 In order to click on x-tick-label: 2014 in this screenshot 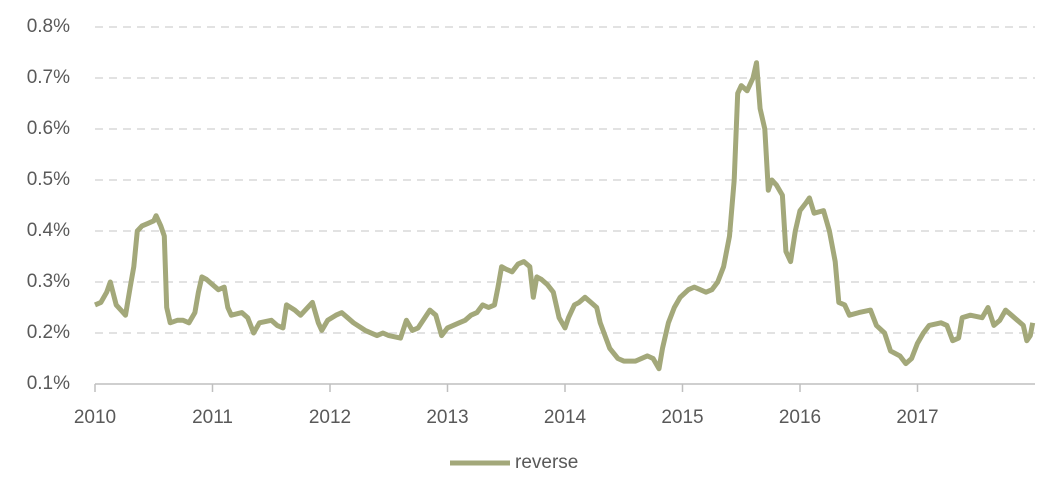, I will do `click(565, 417)`.